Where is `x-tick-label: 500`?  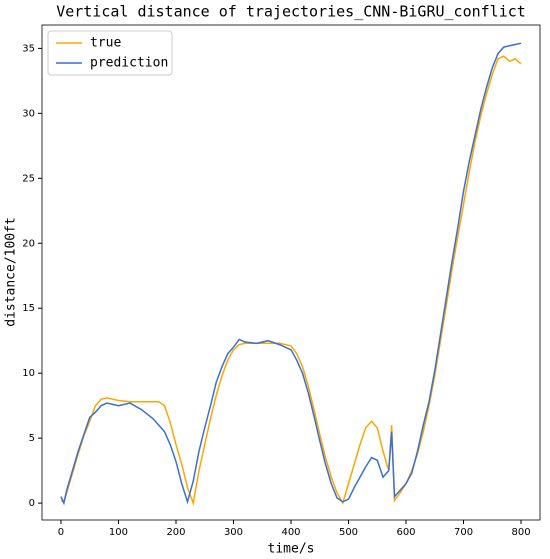
x-tick-label: 500 is located at coordinates (348, 532).